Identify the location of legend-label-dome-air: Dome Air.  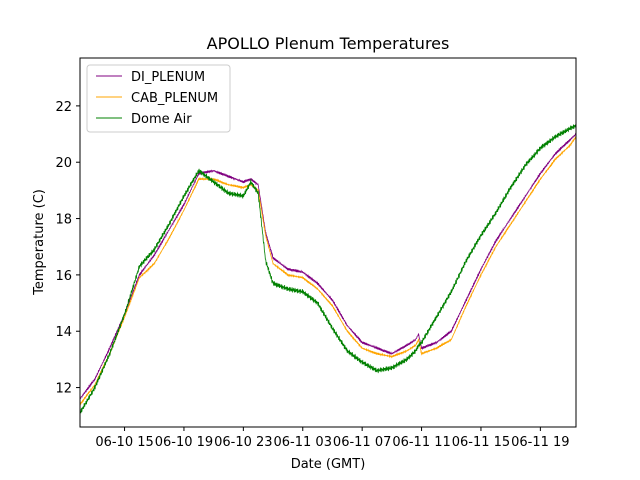
(161, 119).